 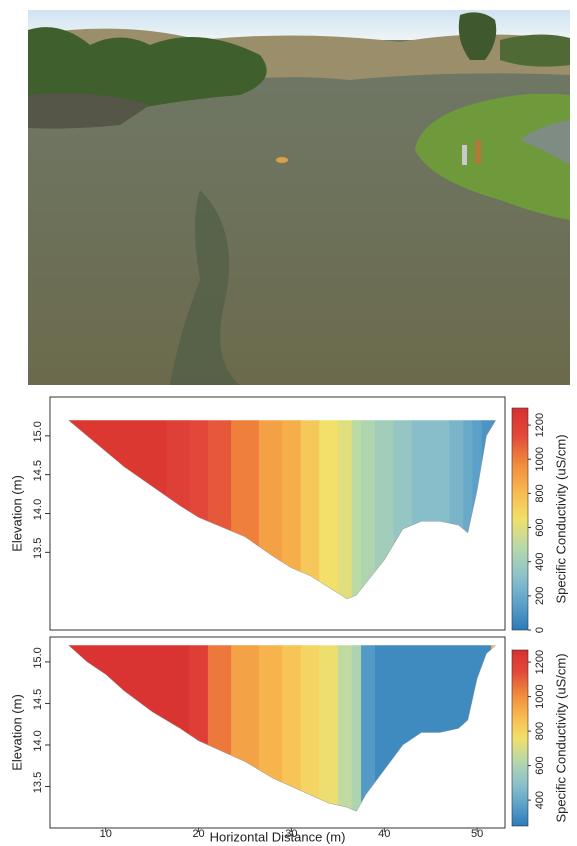 I want to click on x-tick-label: 30, so click(x=291, y=834).